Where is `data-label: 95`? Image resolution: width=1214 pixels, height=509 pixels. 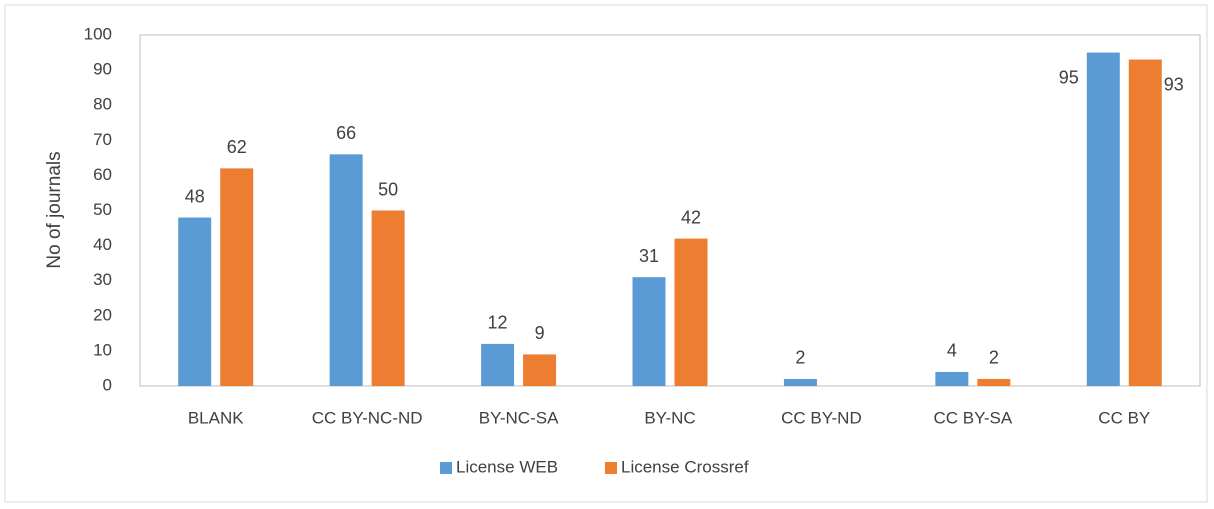
data-label: 95 is located at coordinates (1069, 77).